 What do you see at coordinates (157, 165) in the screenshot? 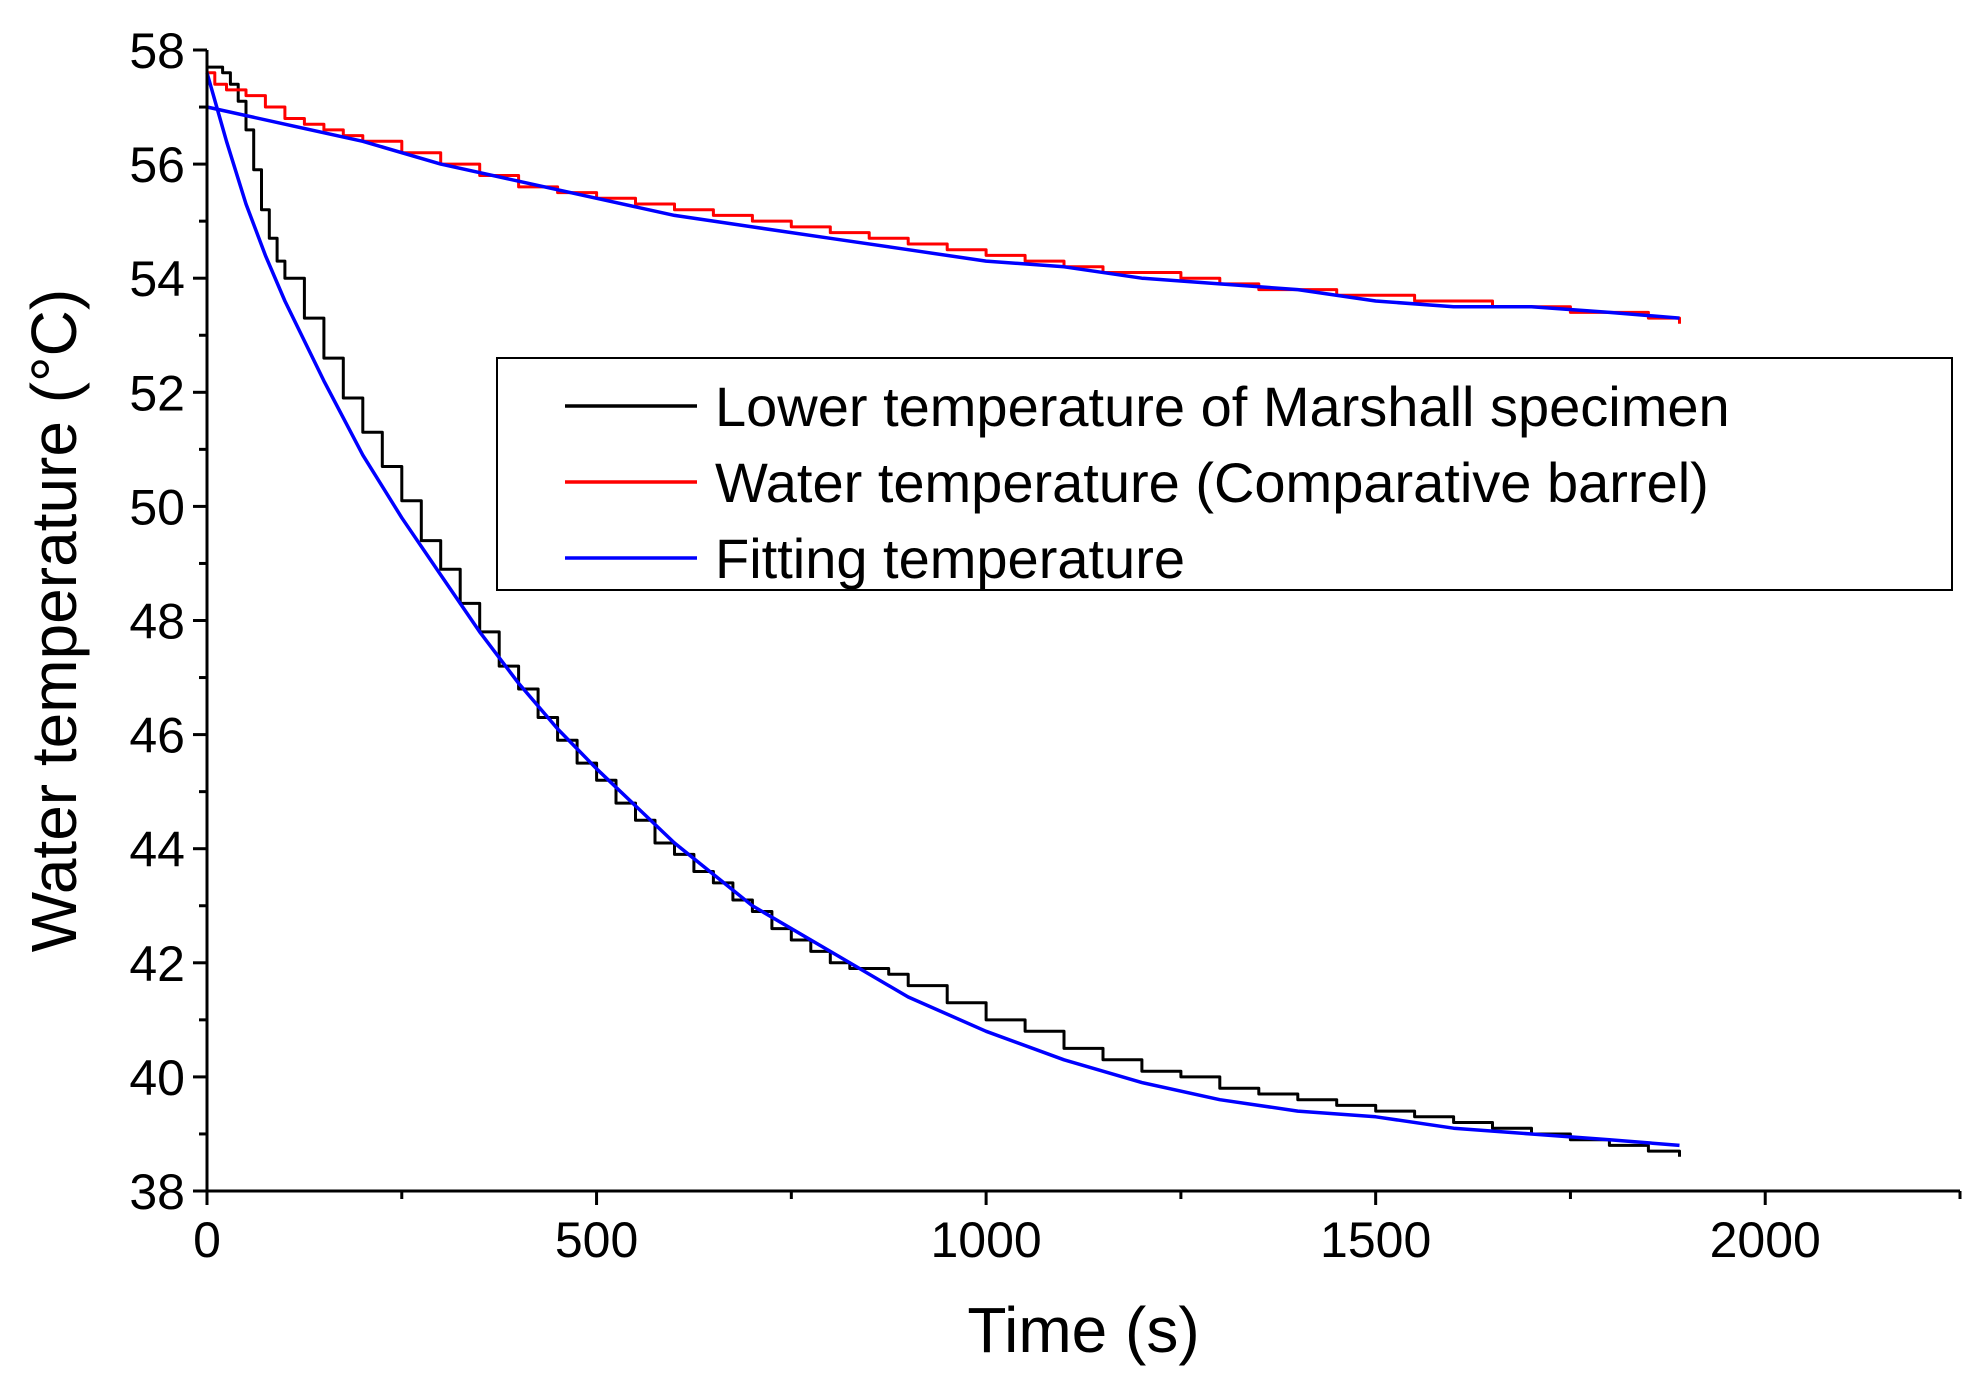
I see `y-tick-label: 56` at bounding box center [157, 165].